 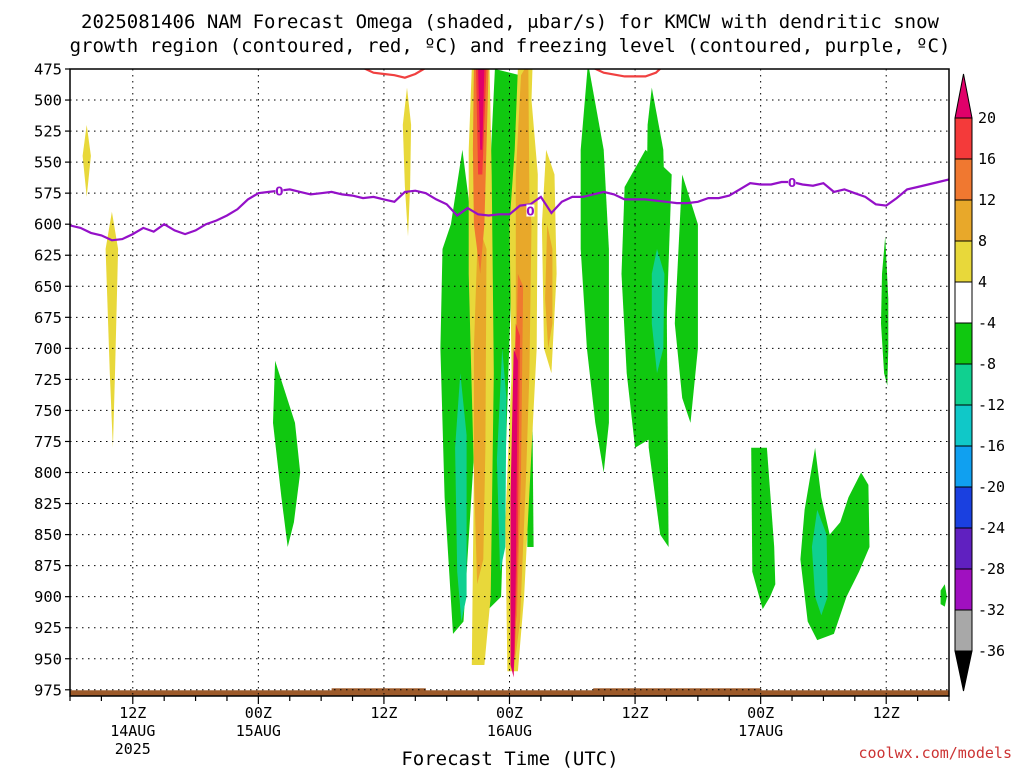 I want to click on source-credit: coolwx.com/models, so click(x=935, y=753).